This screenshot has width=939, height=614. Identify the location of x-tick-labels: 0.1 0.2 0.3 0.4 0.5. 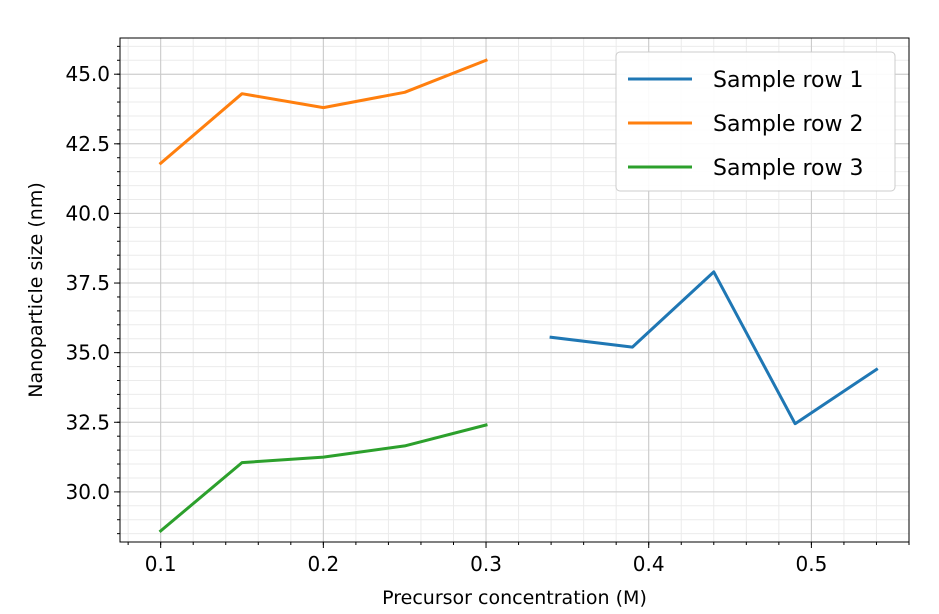
(486, 564).